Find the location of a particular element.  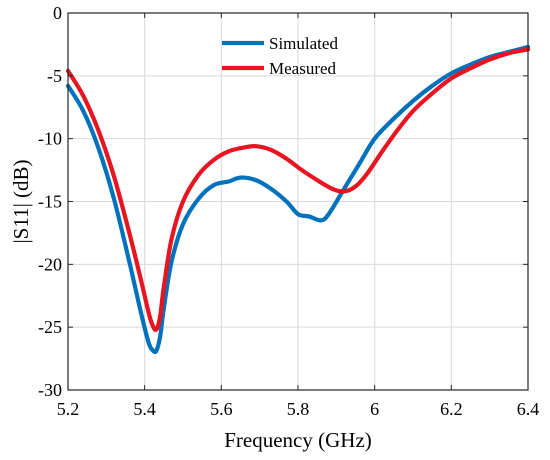

y-tick-label: 0 is located at coordinates (57, 13).